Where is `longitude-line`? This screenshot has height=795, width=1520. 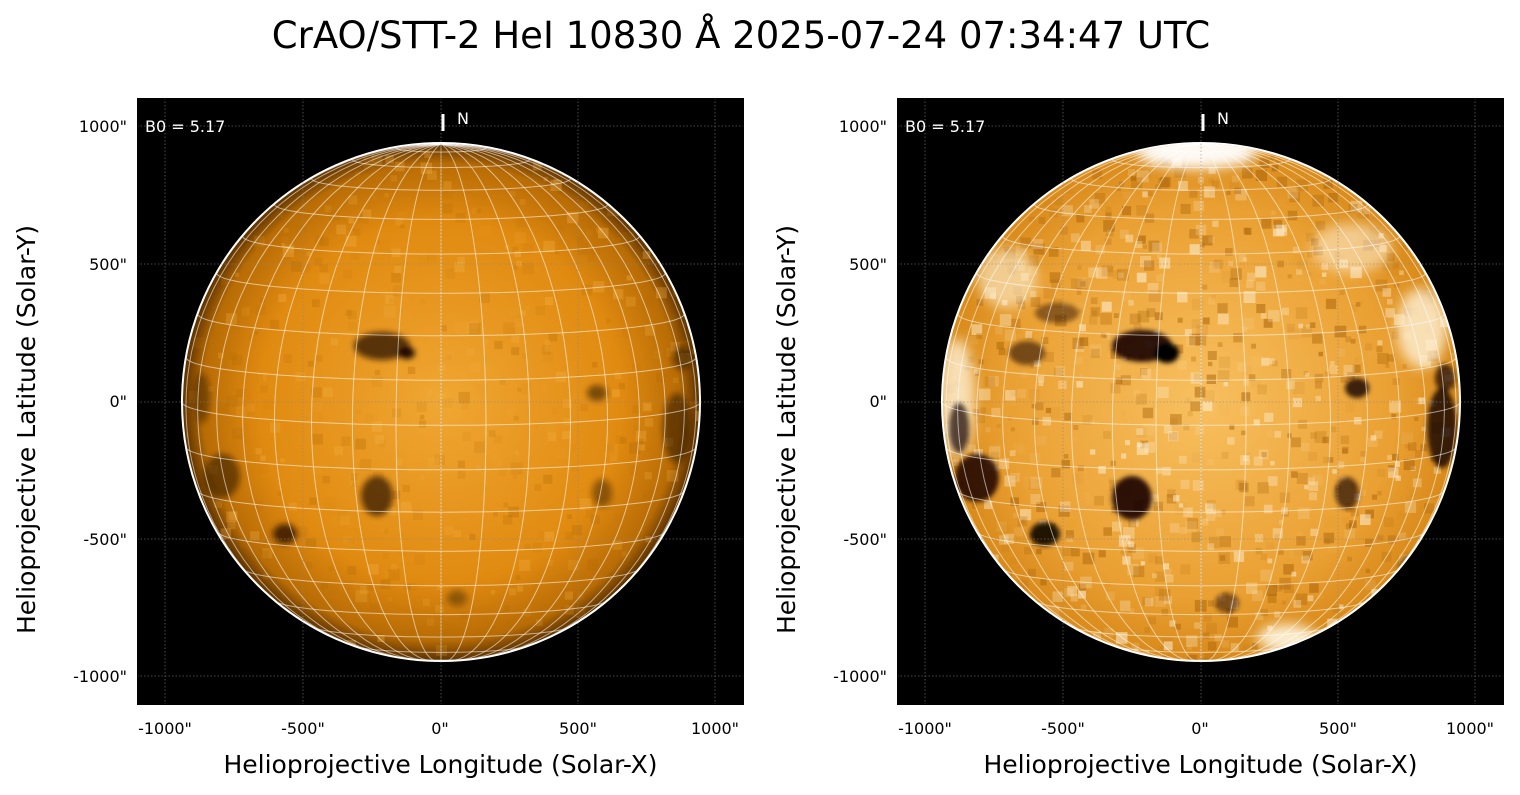
longitude-line is located at coordinates (1136, 402).